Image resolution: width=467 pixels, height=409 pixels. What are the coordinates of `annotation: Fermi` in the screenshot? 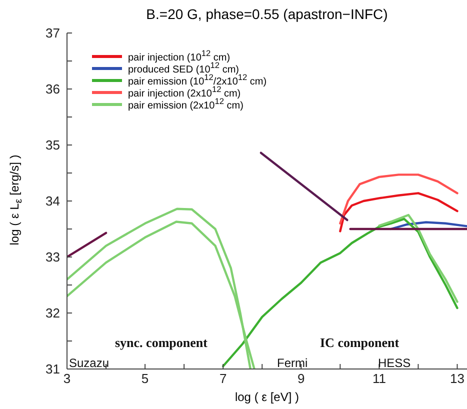 It's located at (292, 363).